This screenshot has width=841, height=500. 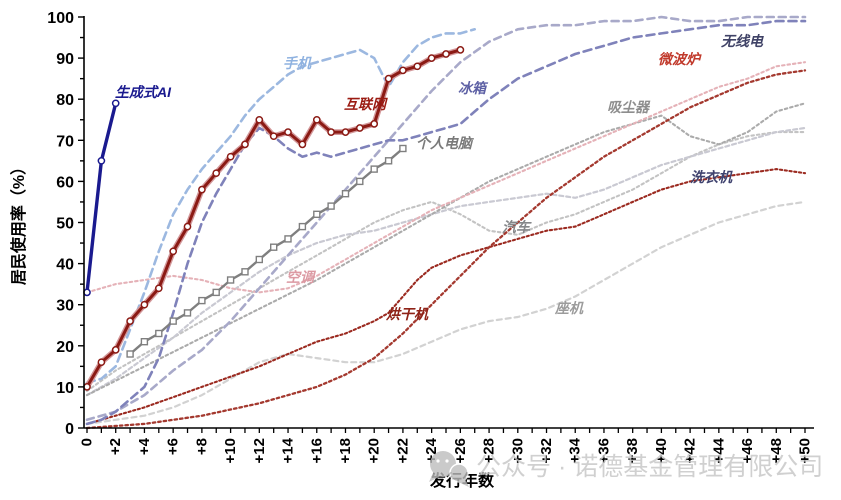 I want to click on x-tick-label: +40, so click(x=661, y=450).